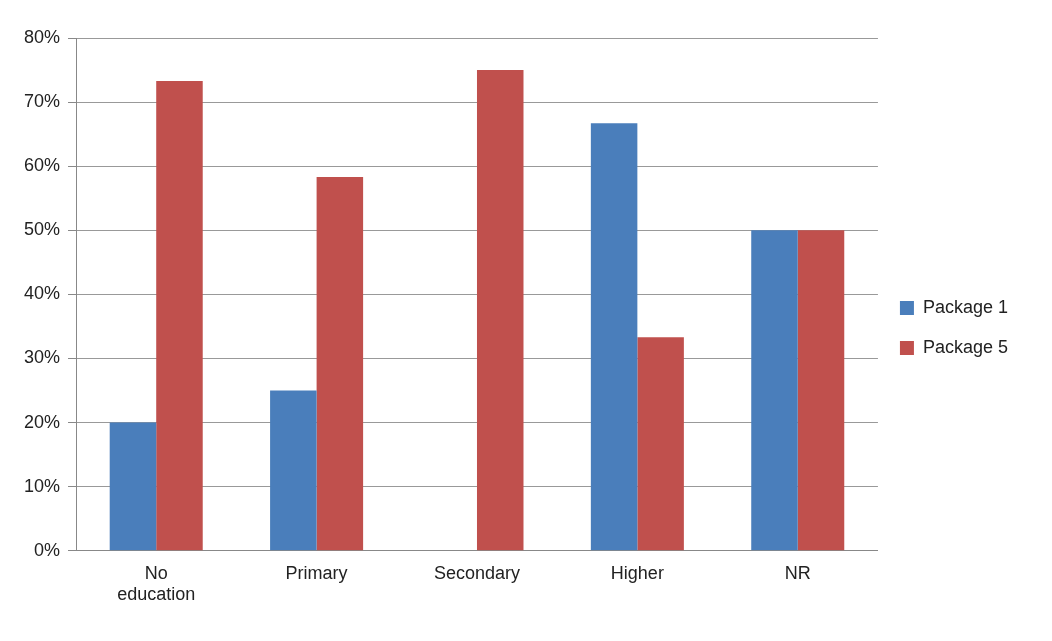 Image resolution: width=1052 pixels, height=641 pixels. Describe the element at coordinates (965, 346) in the screenshot. I see `legend-label: Package 5` at that location.